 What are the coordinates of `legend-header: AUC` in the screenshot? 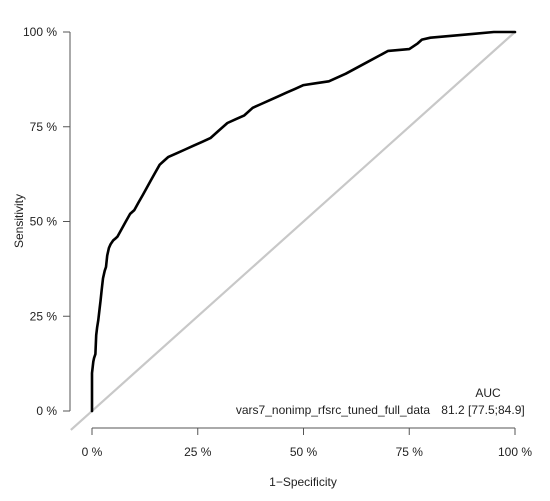 It's located at (488, 393).